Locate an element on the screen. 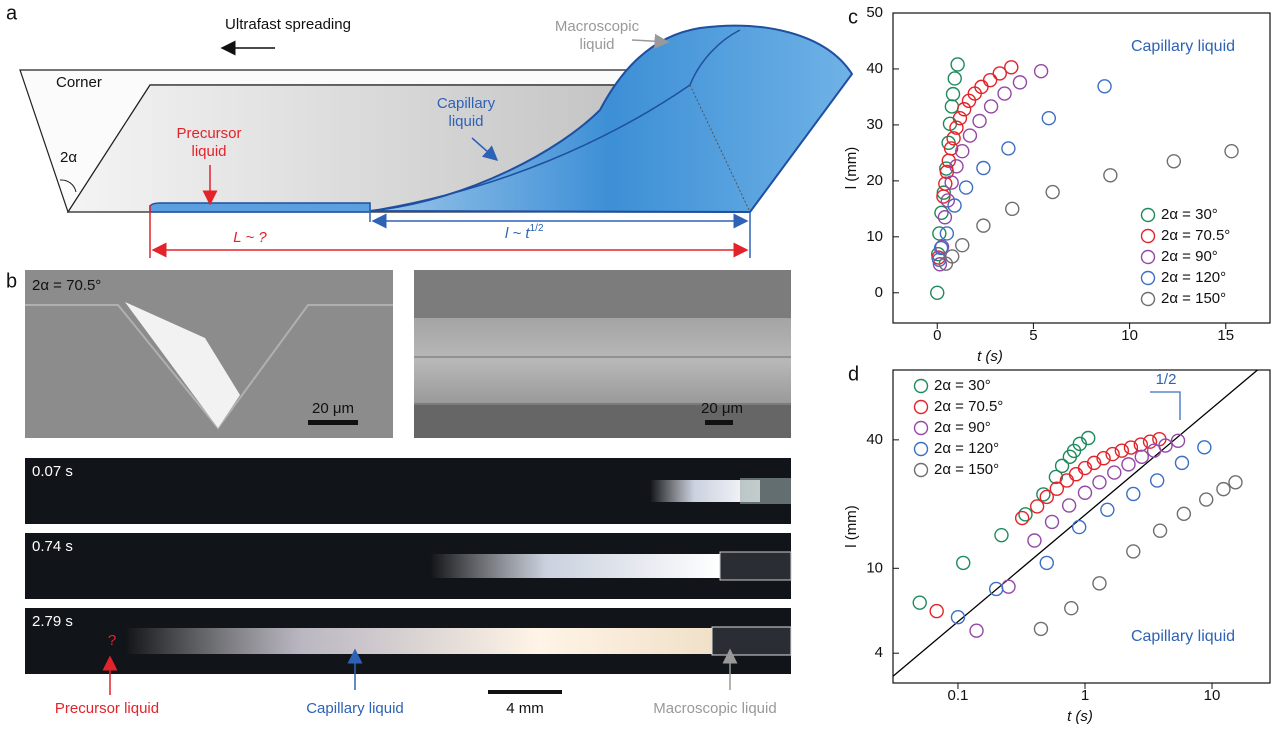 The width and height of the screenshot is (1277, 730). label: 4 mm is located at coordinates (525, 708).